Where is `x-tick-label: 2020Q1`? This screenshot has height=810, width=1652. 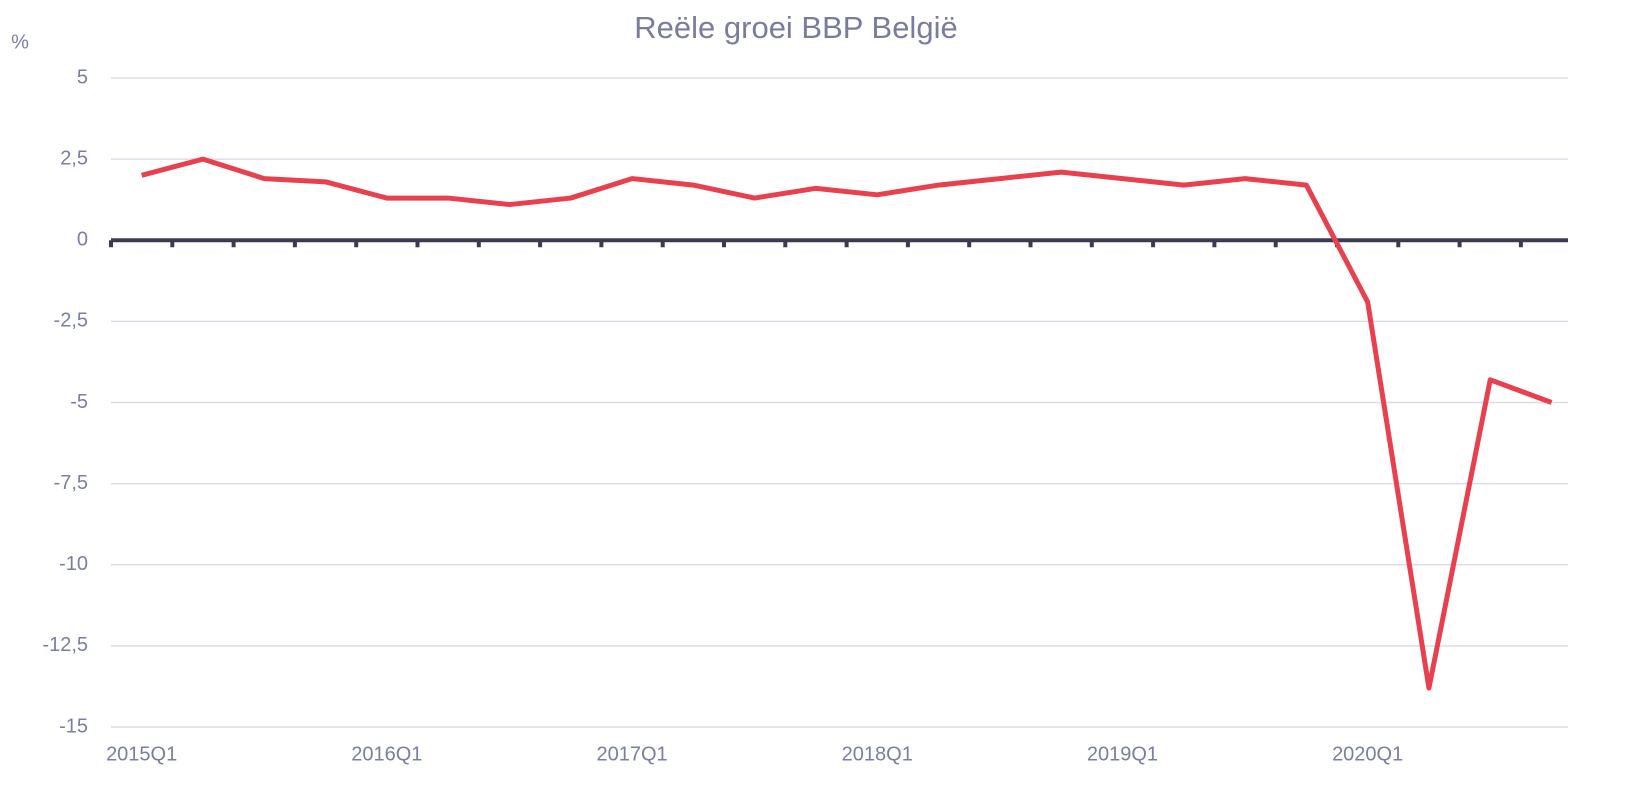
x-tick-label: 2020Q1 is located at coordinates (1367, 754).